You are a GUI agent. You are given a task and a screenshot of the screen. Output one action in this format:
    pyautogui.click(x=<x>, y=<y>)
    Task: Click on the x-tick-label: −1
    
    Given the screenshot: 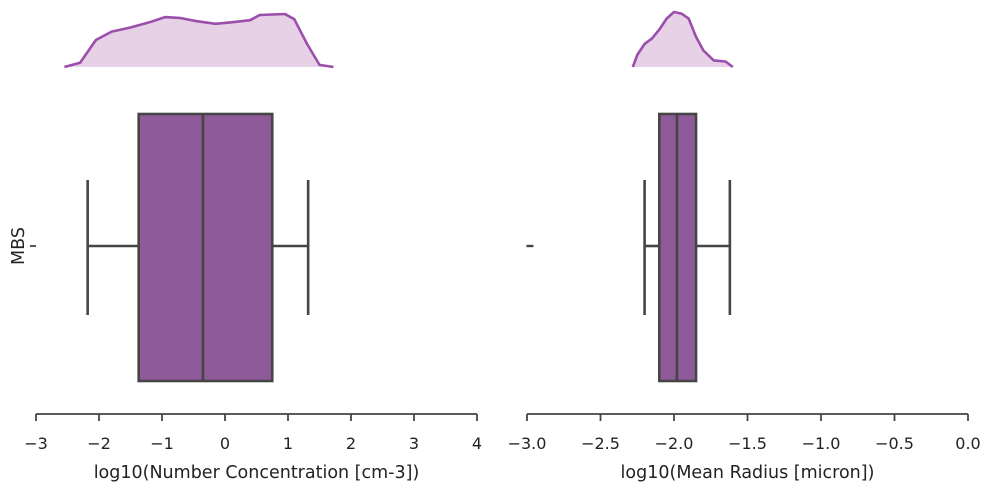 What is the action you would take?
    pyautogui.click(x=162, y=443)
    